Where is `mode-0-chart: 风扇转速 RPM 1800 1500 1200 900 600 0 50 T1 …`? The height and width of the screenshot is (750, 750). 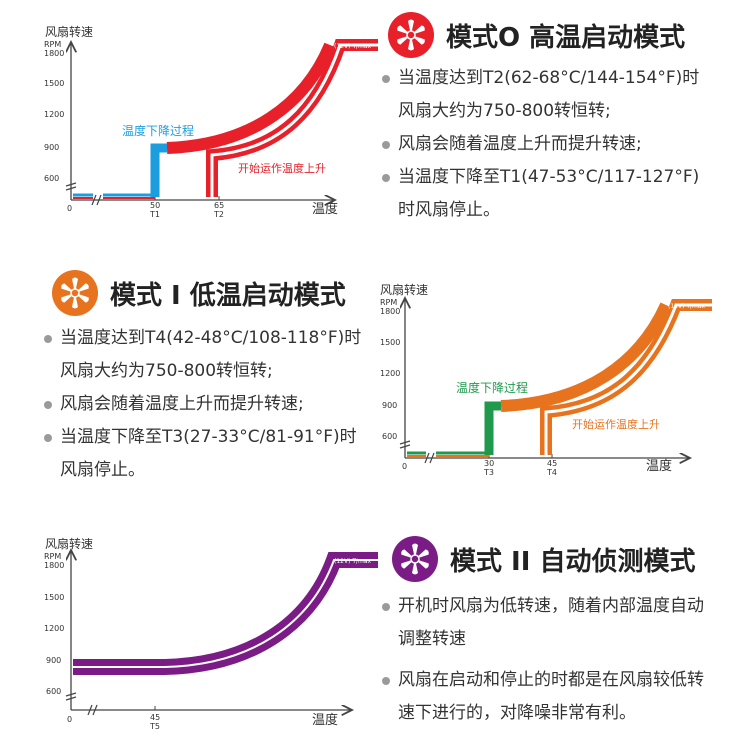 mode-0-chart: 风扇转速 RPM 1800 1500 1200 900 600 0 50 T1 … is located at coordinates (211, 121).